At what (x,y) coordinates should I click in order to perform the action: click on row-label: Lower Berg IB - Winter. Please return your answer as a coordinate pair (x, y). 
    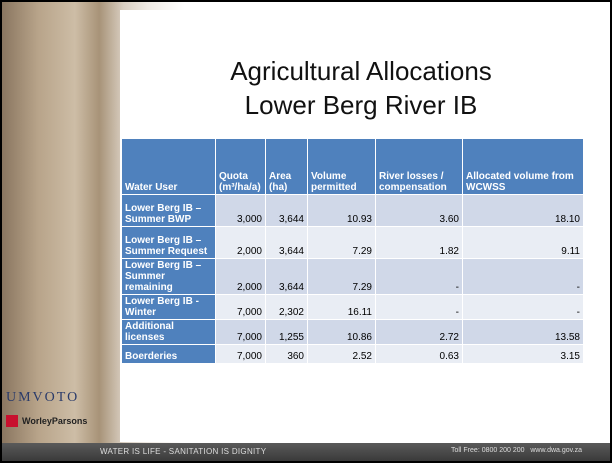
    Looking at the image, I should click on (168, 307).